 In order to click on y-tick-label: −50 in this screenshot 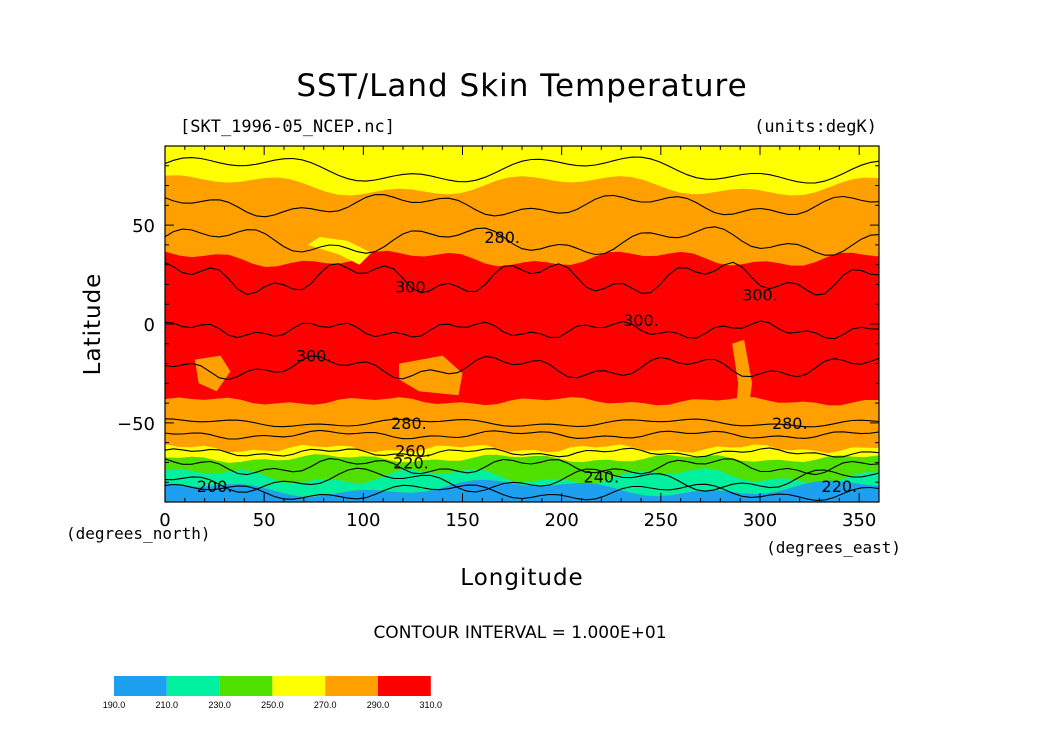, I will do `click(136, 424)`.